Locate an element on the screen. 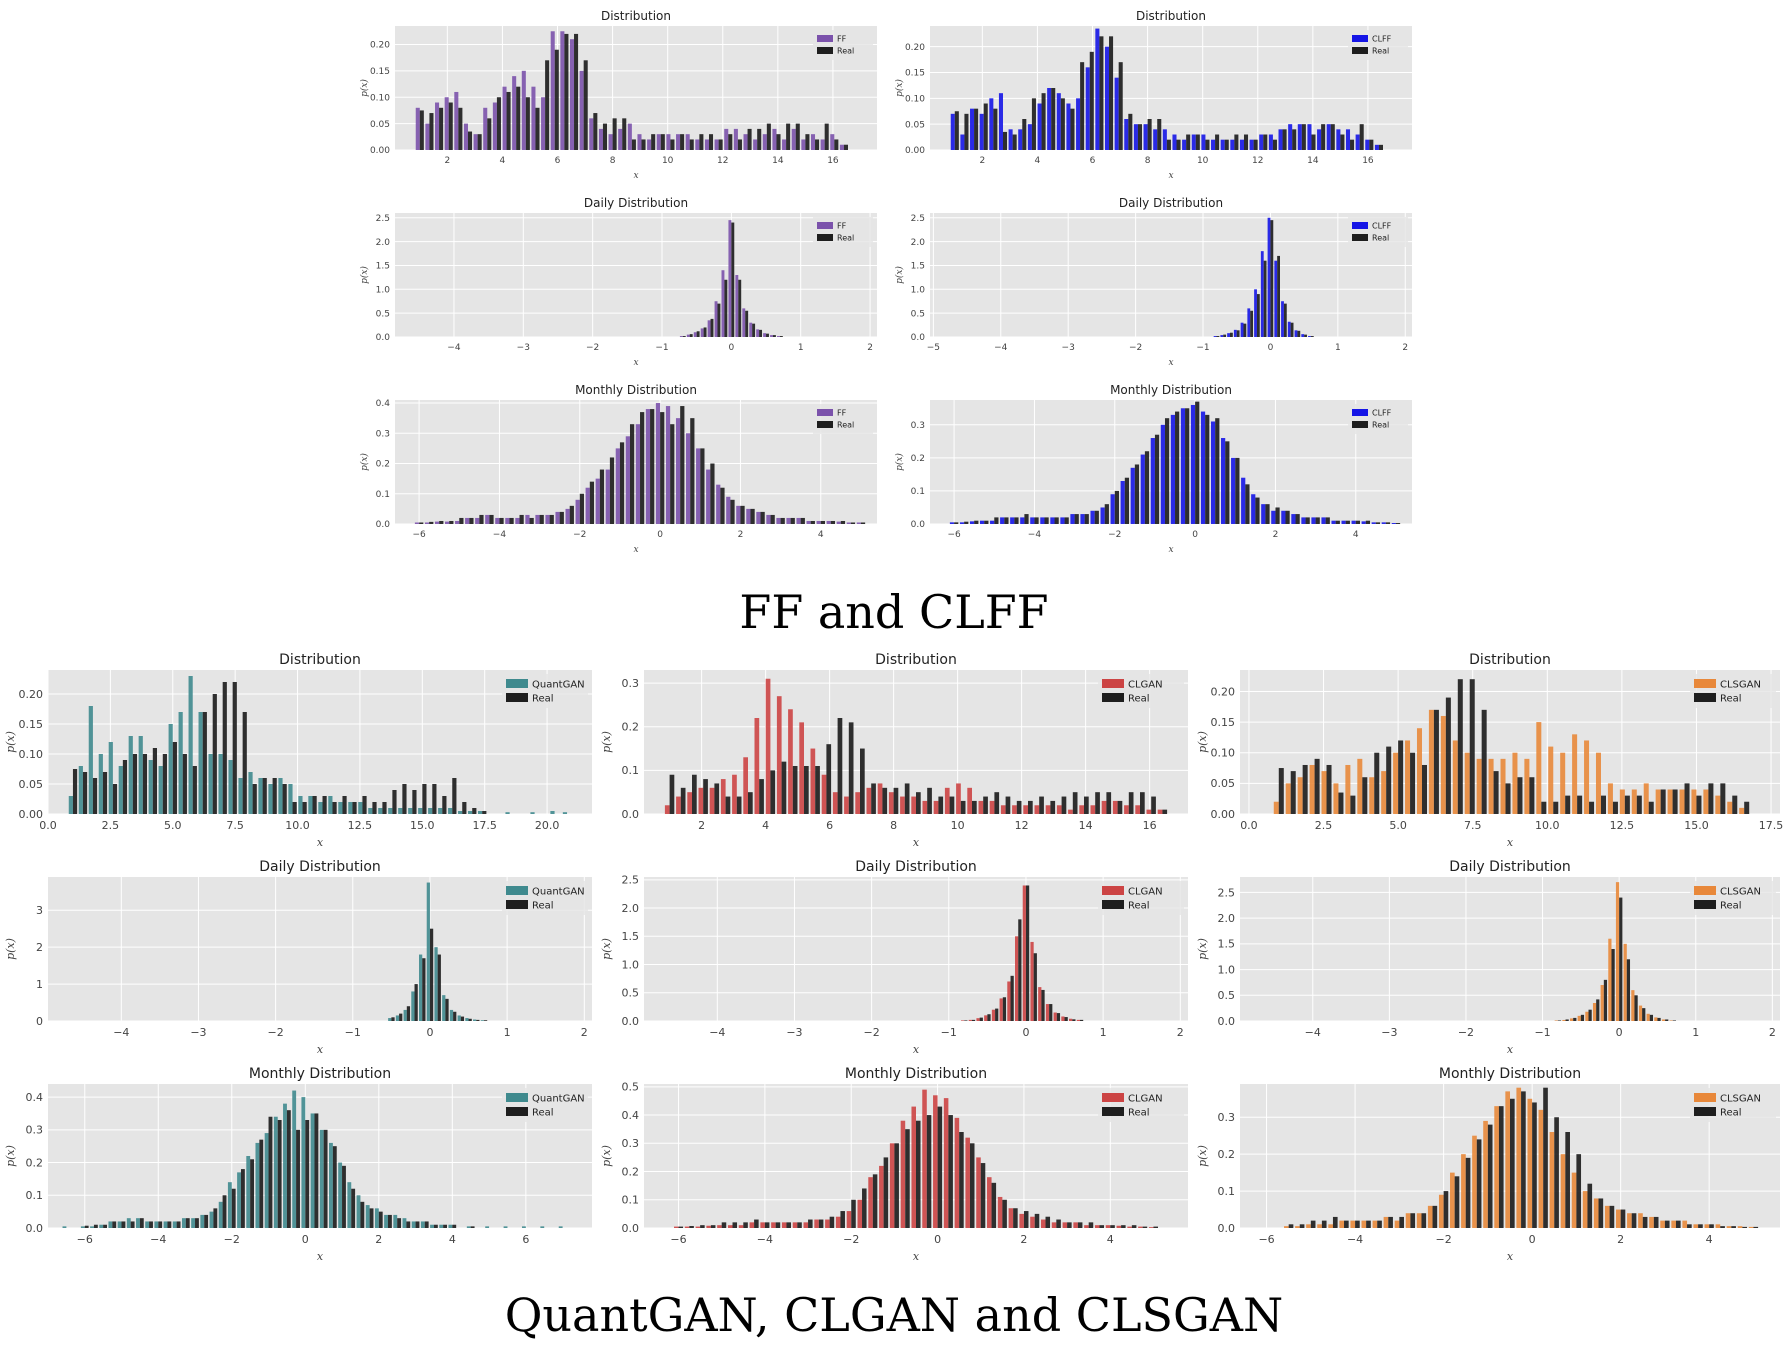  x-tick-label: −1 is located at coordinates (949, 1032).